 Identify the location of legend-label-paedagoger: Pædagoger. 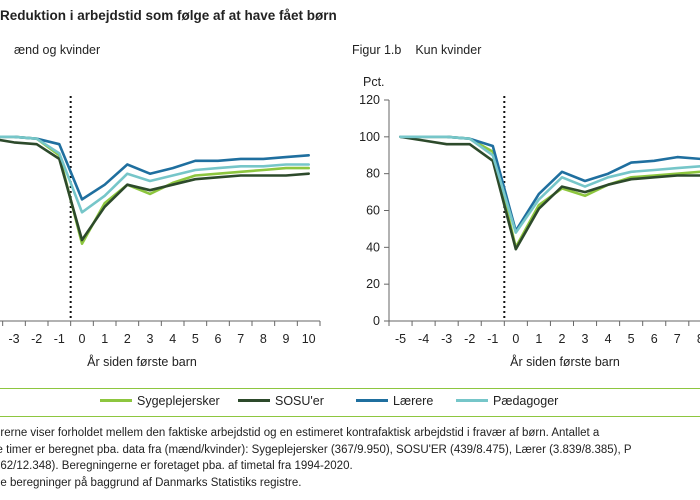
(526, 401).